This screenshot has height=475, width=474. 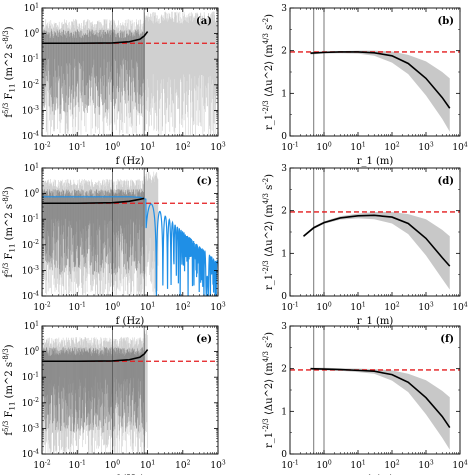 I want to click on panel-label: (e), so click(x=204, y=339).